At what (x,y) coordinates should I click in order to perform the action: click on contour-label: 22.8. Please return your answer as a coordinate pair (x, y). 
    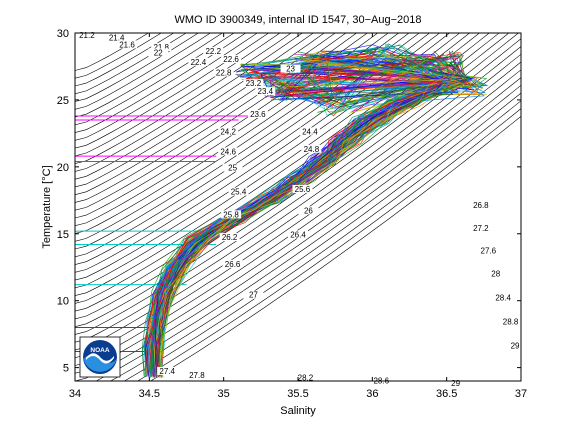
    Looking at the image, I should click on (224, 72).